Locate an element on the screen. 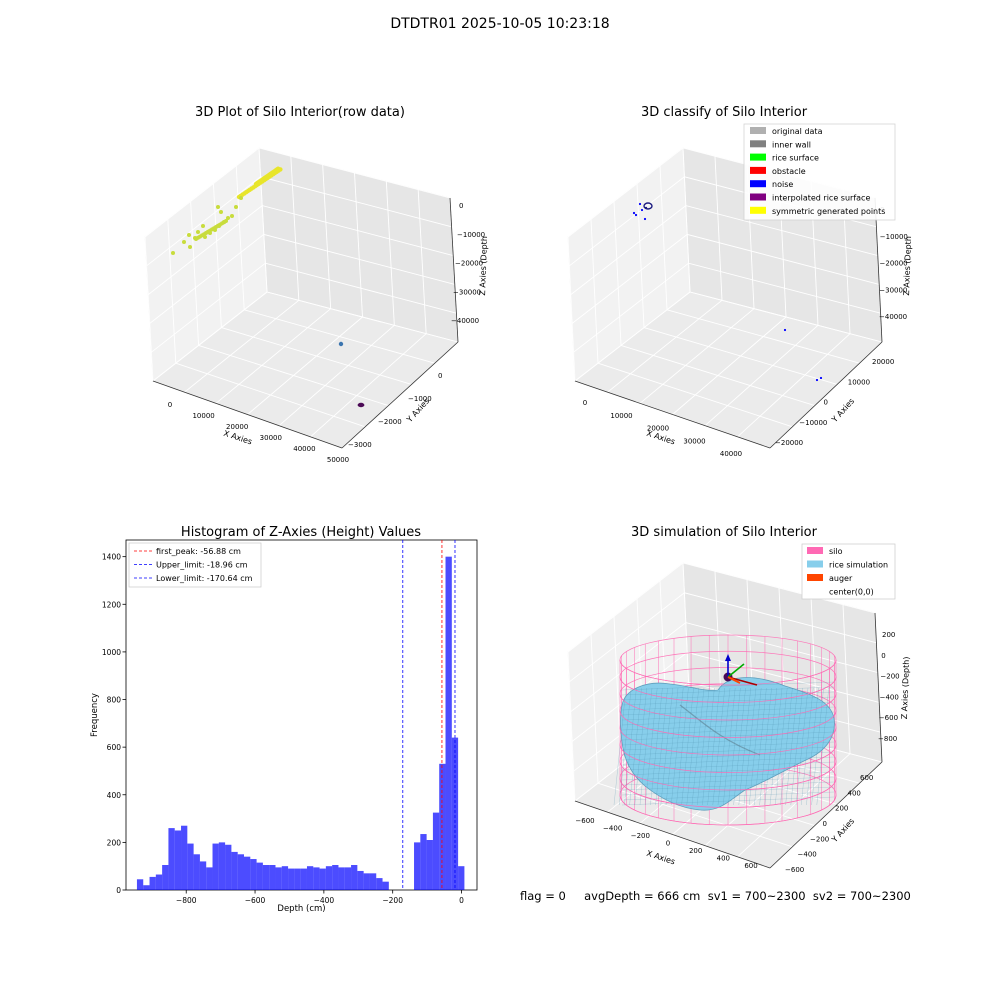 Image resolution: width=1000 pixels, height=1000 pixels. y-tick-label: −10000 is located at coordinates (813, 423).